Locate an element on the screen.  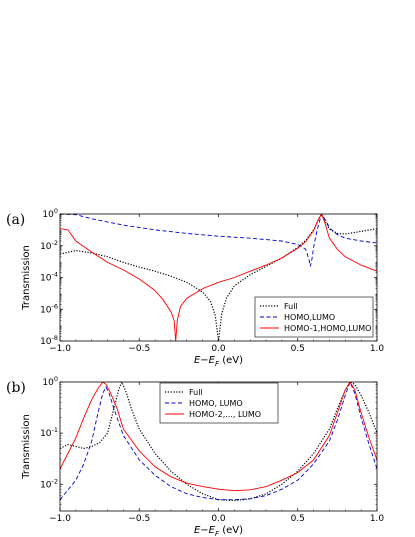
legend-entry: HOMO-2,..., LUMO is located at coordinates (225, 414).